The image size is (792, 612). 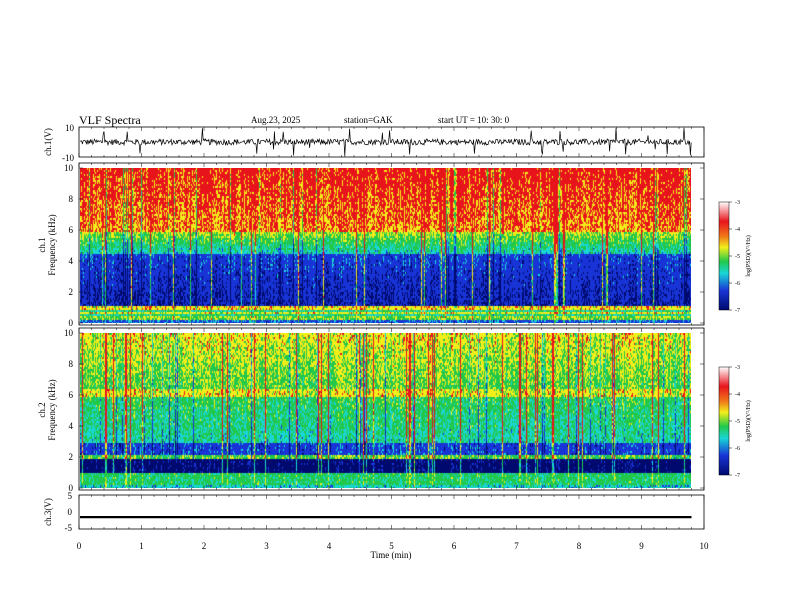 I want to click on ch1-ytick-top: 10, so click(x=70, y=128).